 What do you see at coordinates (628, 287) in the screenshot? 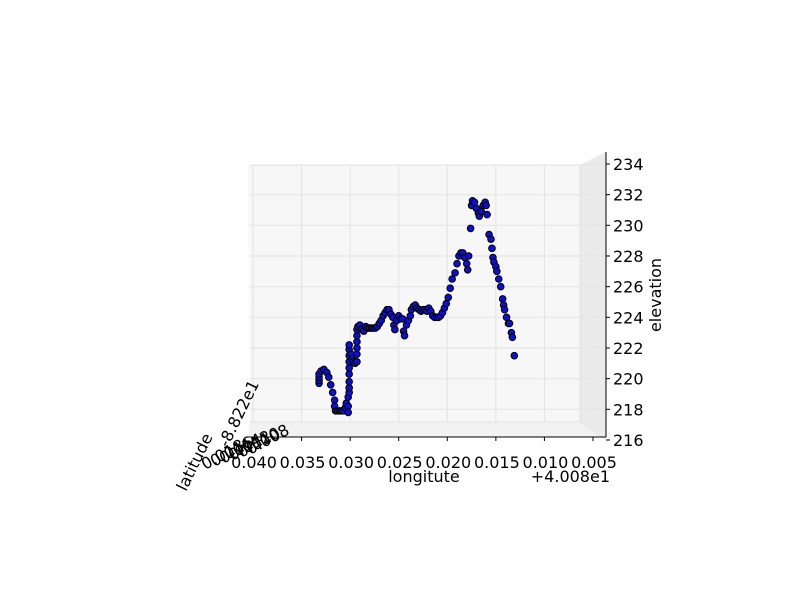
I see `z-tick-label: 226` at bounding box center [628, 287].